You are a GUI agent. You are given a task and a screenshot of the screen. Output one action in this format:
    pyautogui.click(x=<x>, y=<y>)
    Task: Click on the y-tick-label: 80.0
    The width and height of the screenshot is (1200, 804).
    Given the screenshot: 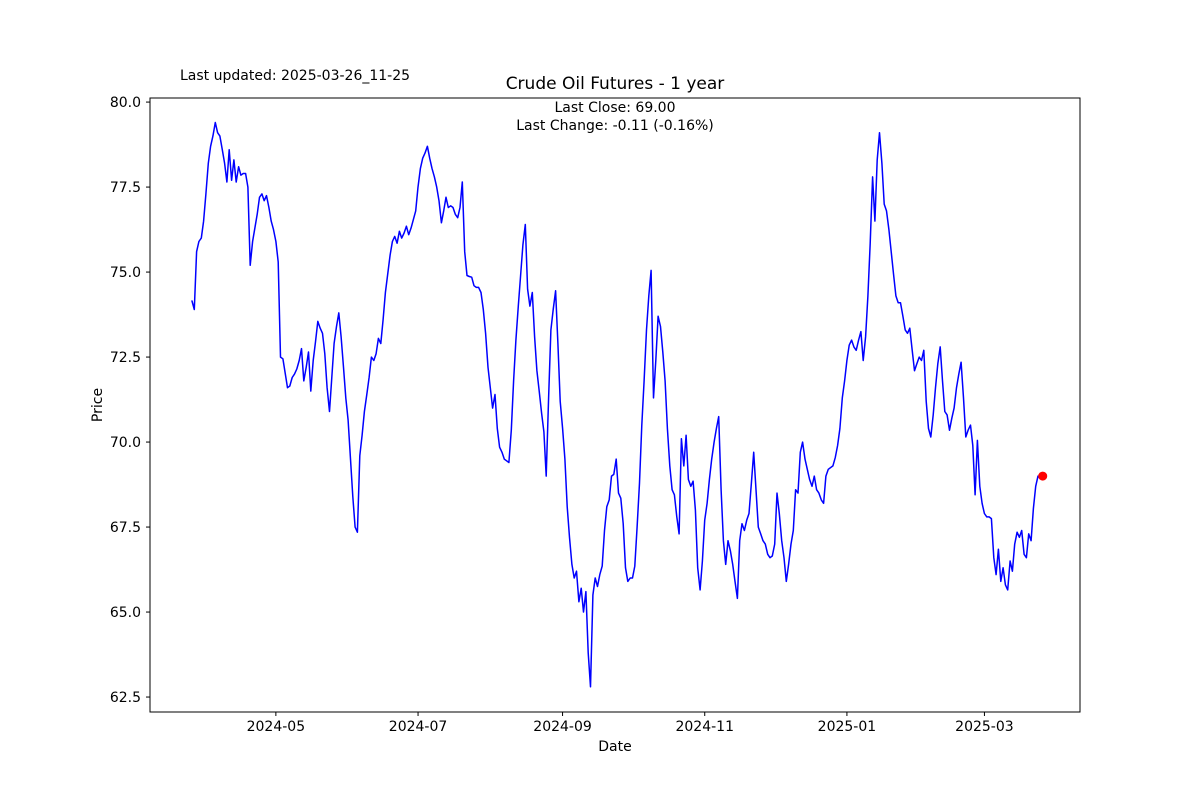 What is the action you would take?
    pyautogui.click(x=125, y=103)
    